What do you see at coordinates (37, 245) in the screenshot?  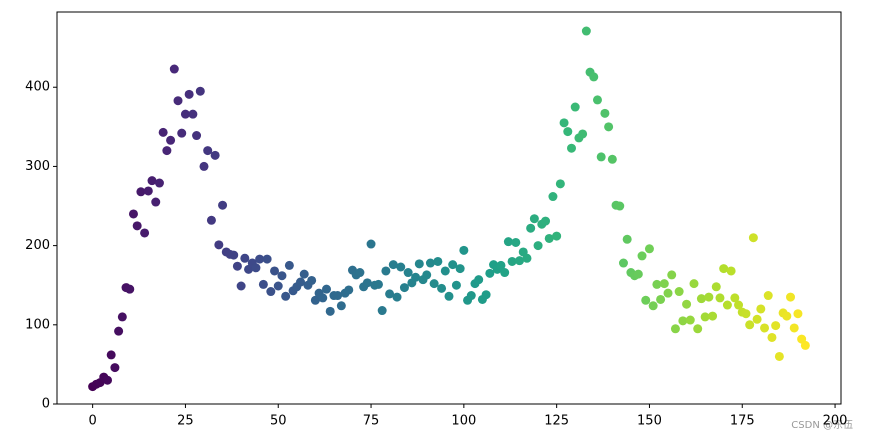 I see `y-tick-label: 200` at bounding box center [37, 245].